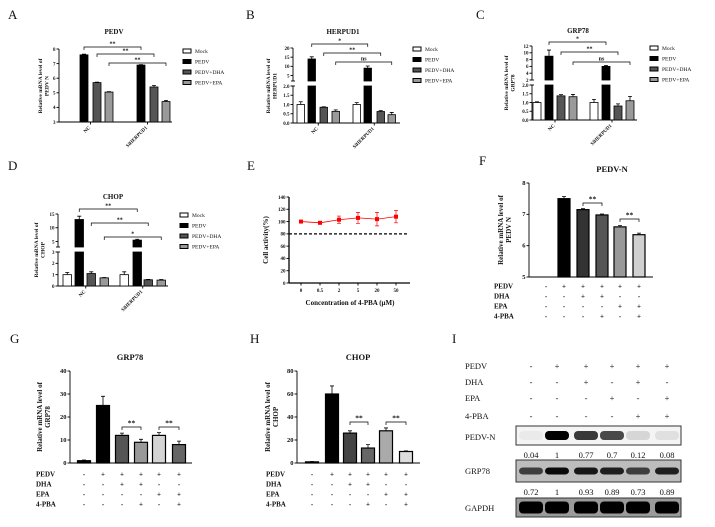 The image size is (715, 527). Describe the element at coordinates (638, 455) in the screenshot. I see `band-quantification: 0.12` at that location.